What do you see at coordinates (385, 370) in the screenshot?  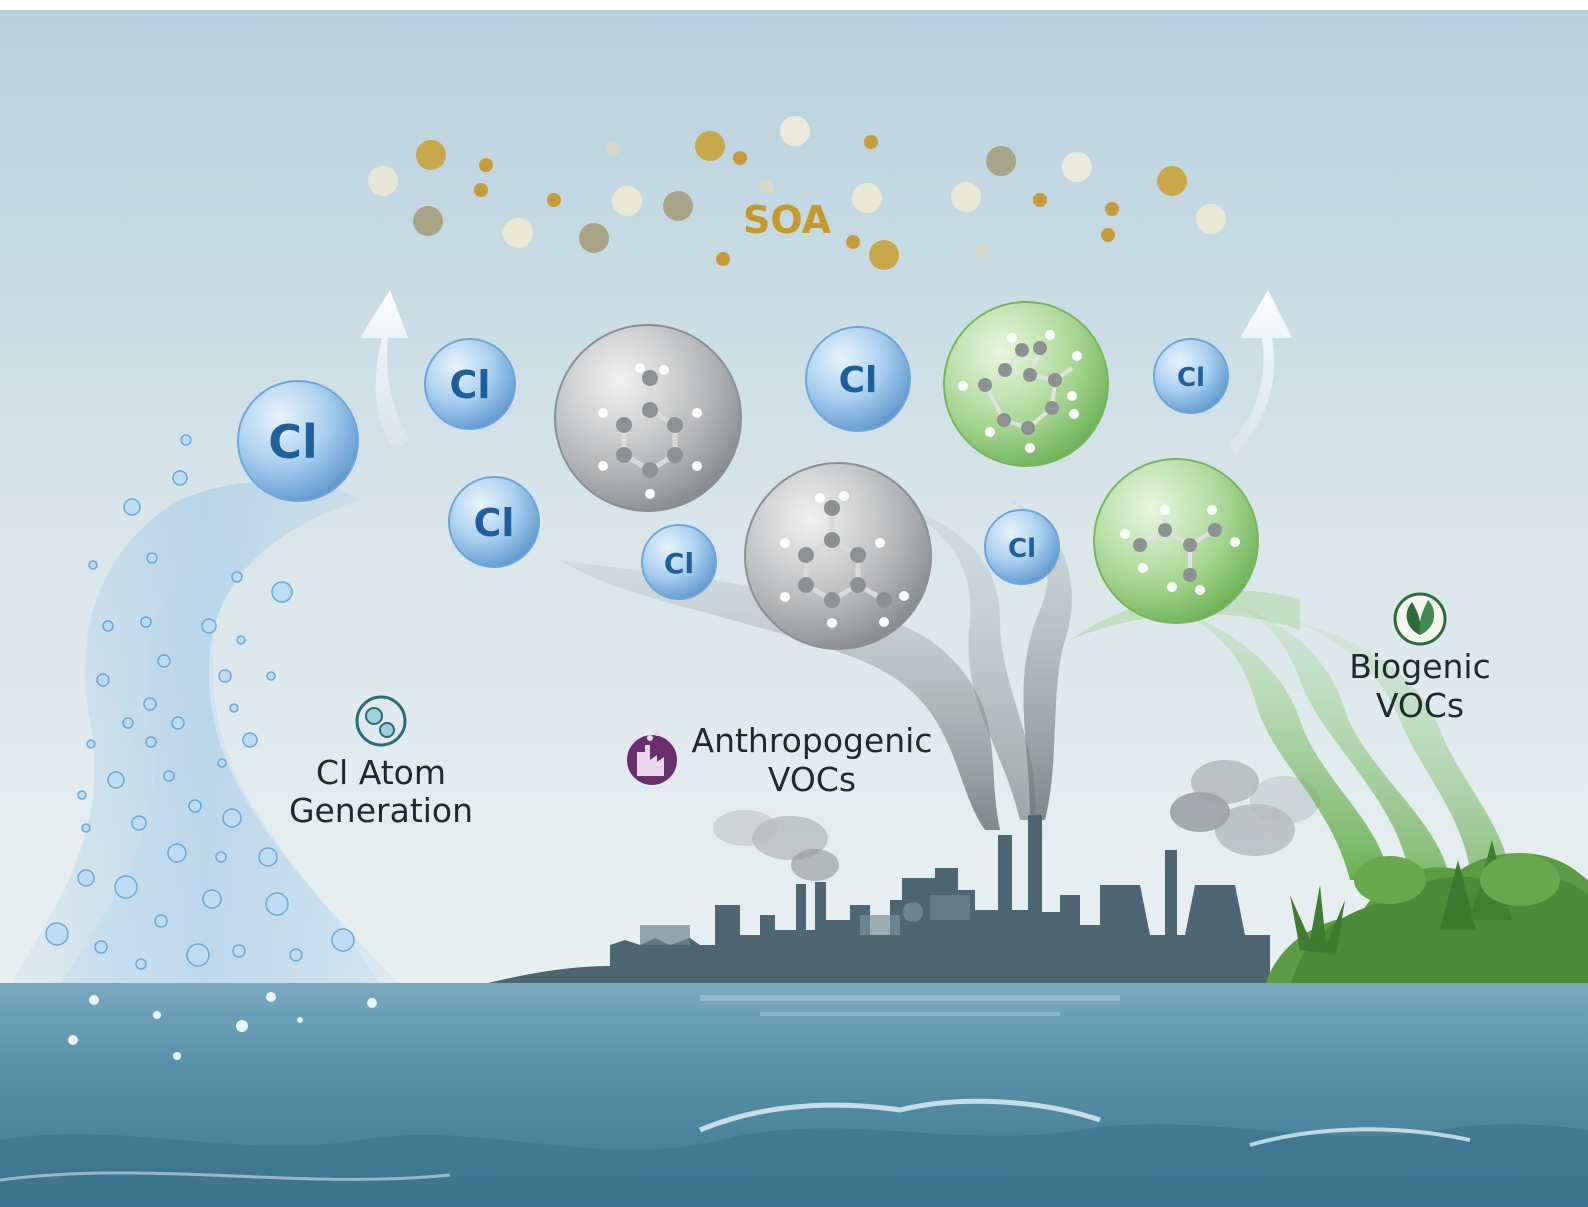 I see `left-up-arrow` at bounding box center [385, 370].